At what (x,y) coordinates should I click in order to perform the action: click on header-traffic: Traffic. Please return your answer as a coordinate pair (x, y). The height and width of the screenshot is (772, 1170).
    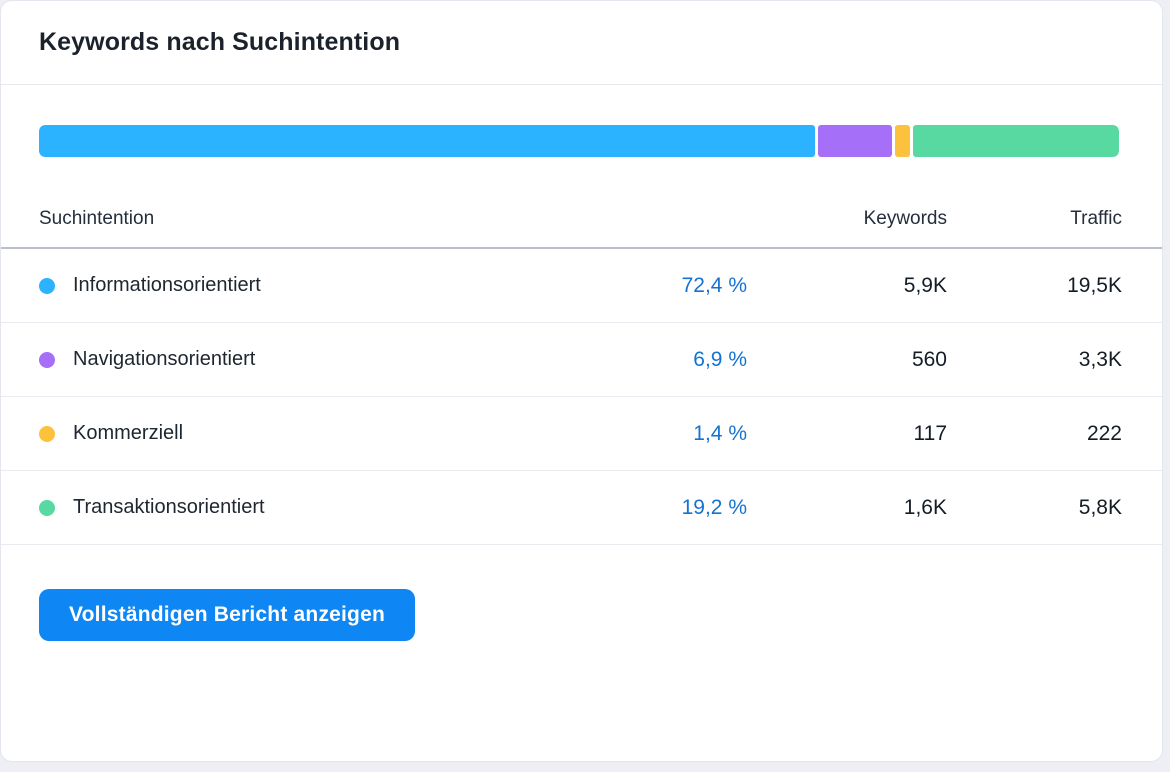
    Looking at the image, I should click on (1096, 218).